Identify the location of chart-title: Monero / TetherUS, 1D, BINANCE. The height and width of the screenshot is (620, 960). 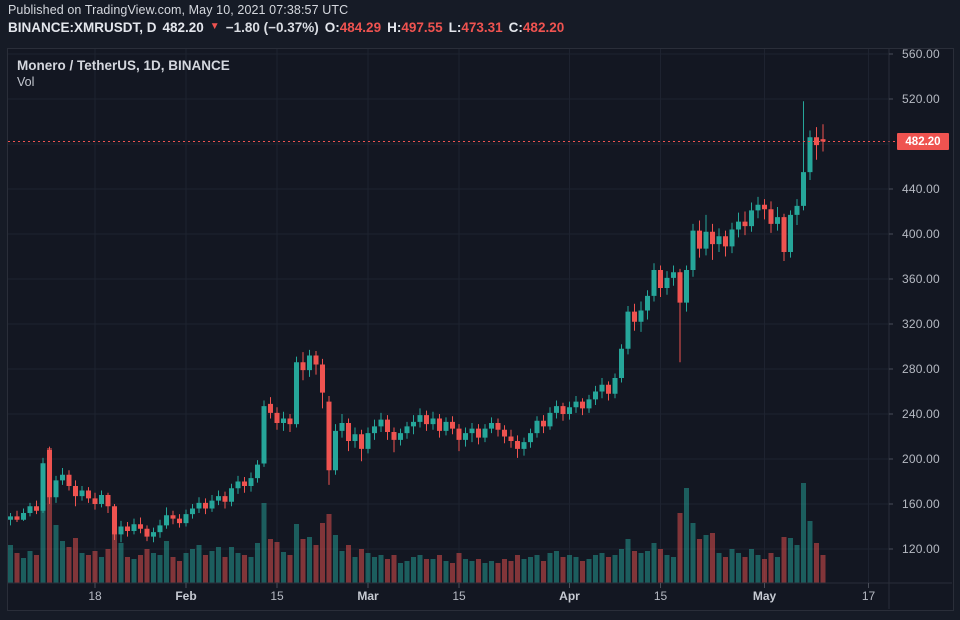
(123, 65).